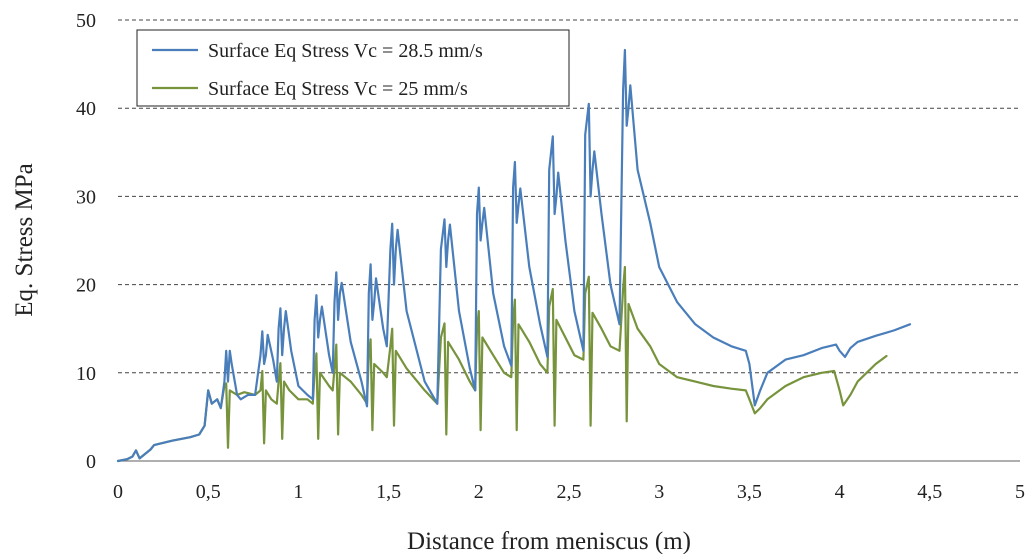 This screenshot has width=1027, height=554. What do you see at coordinates (840, 492) in the screenshot?
I see `x-tick-label: 4` at bounding box center [840, 492].